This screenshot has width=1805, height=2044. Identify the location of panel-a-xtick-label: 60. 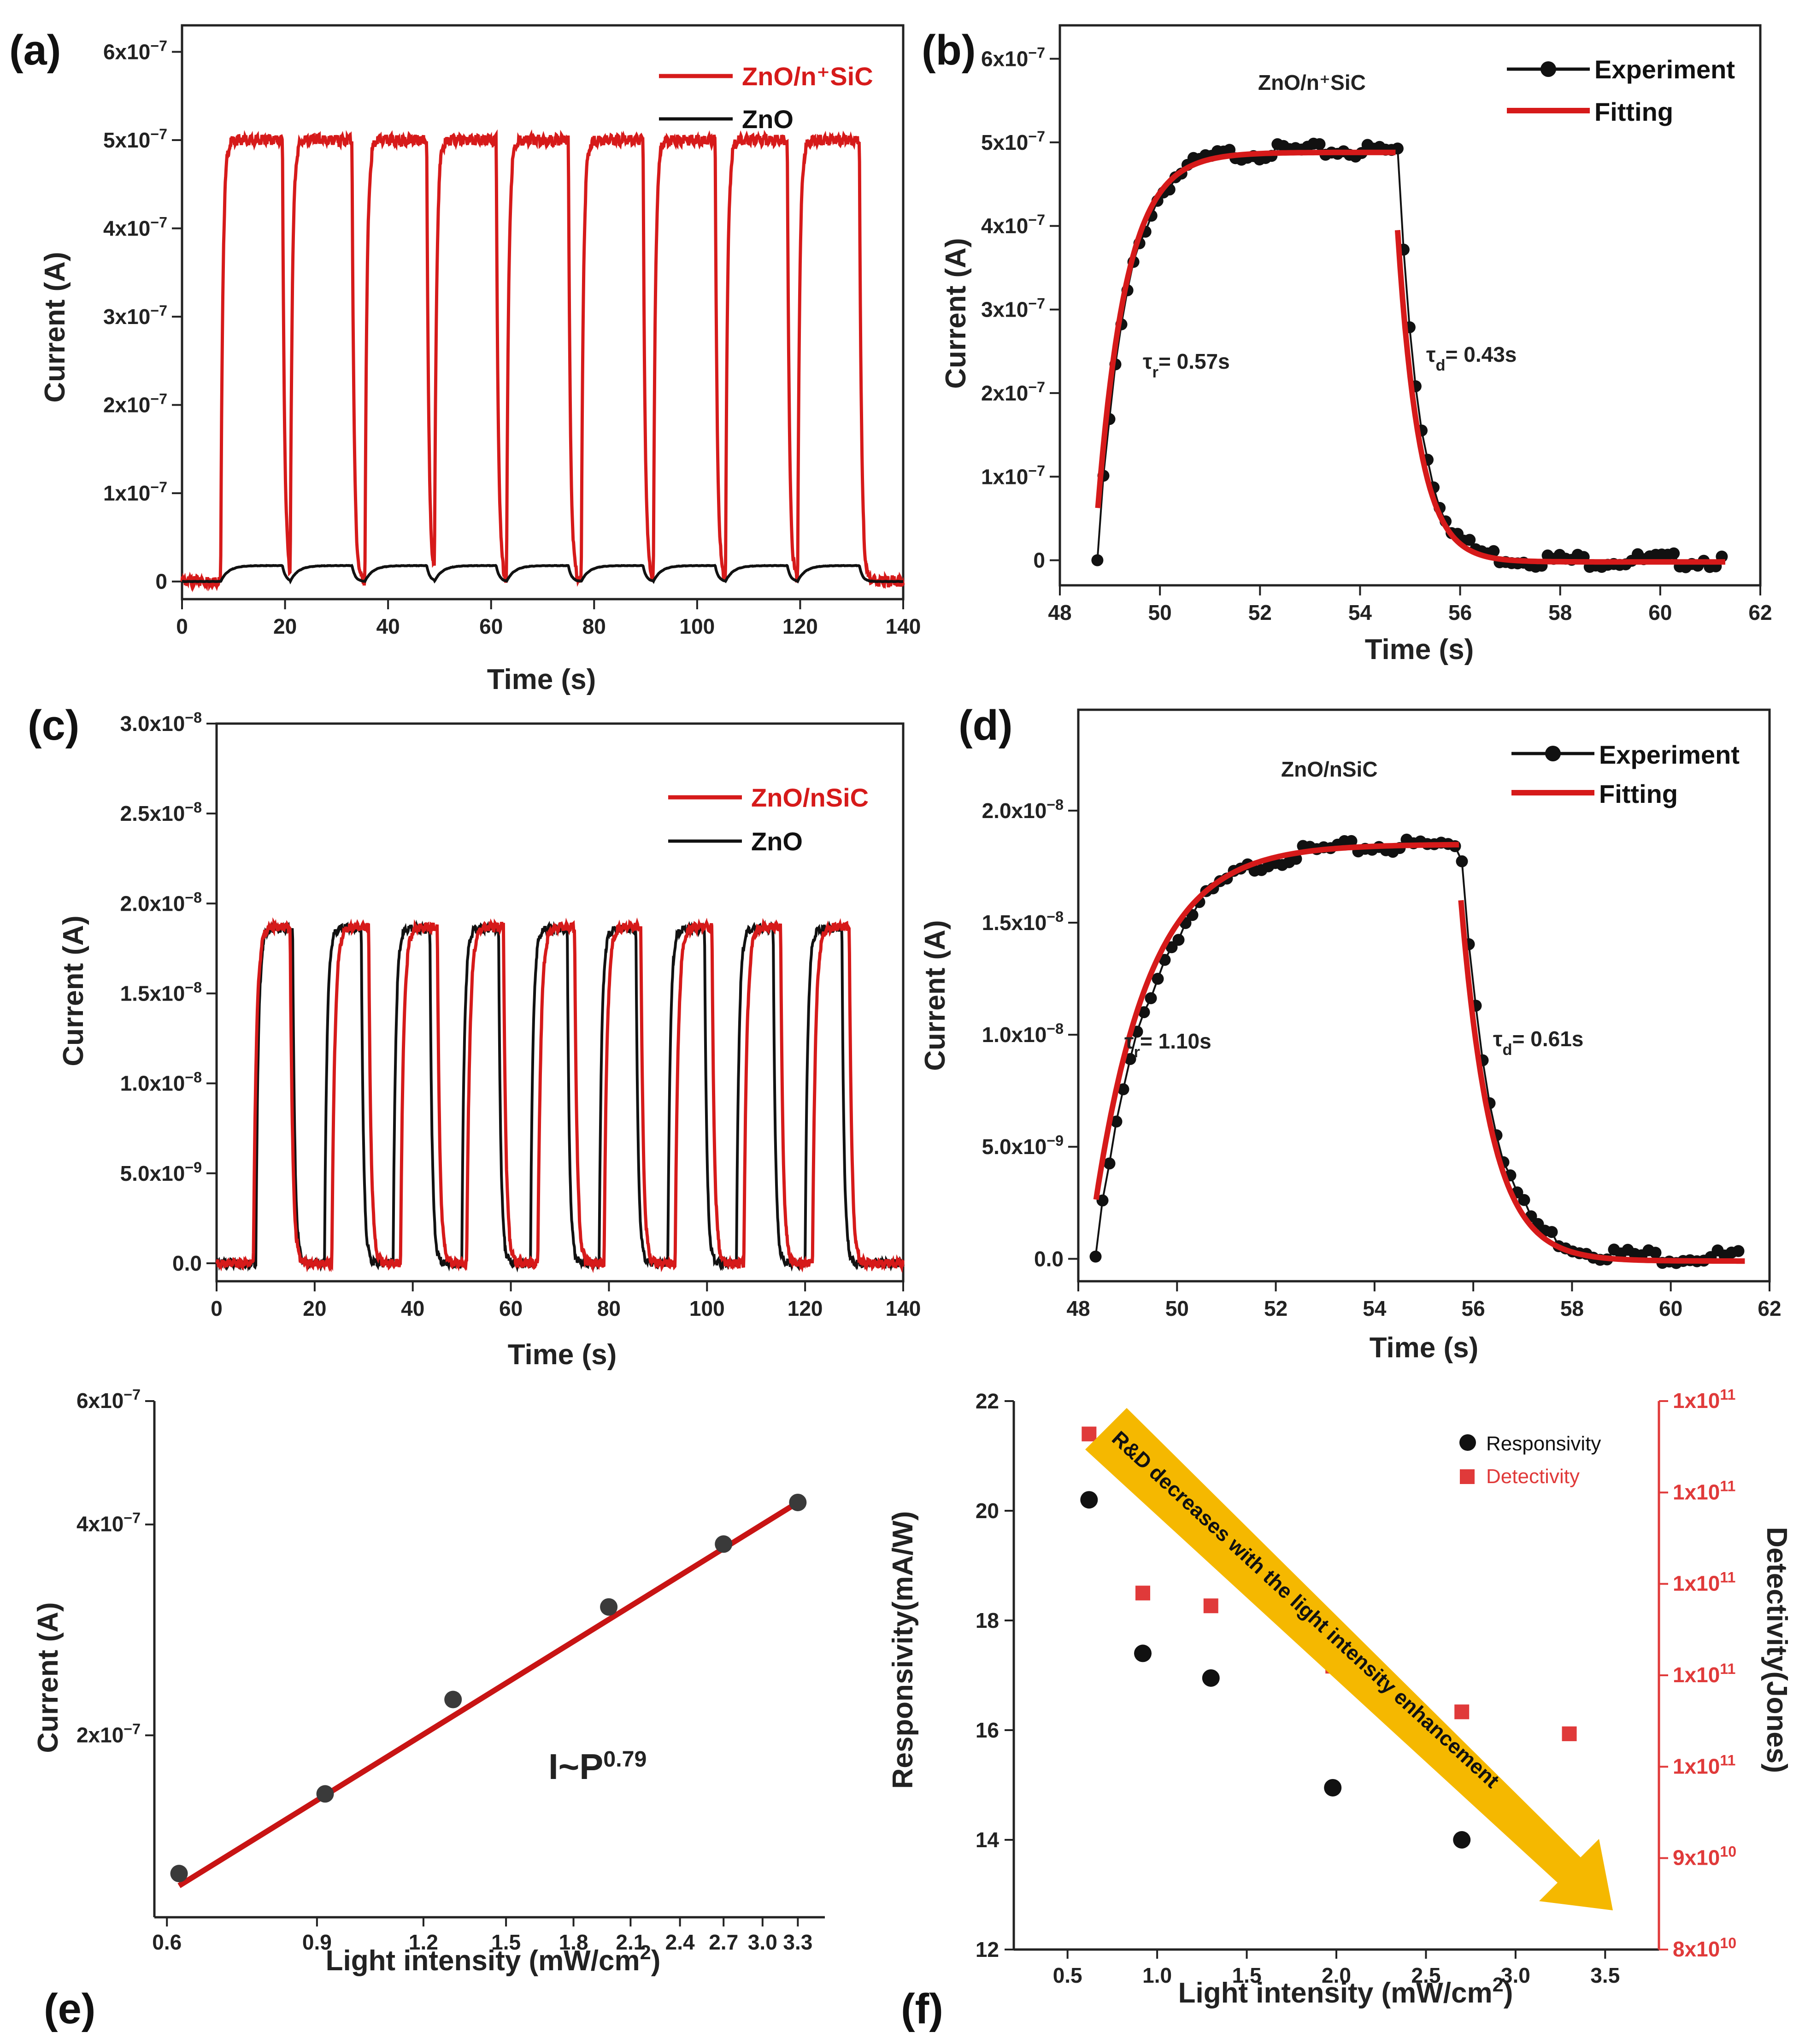
(491, 626).